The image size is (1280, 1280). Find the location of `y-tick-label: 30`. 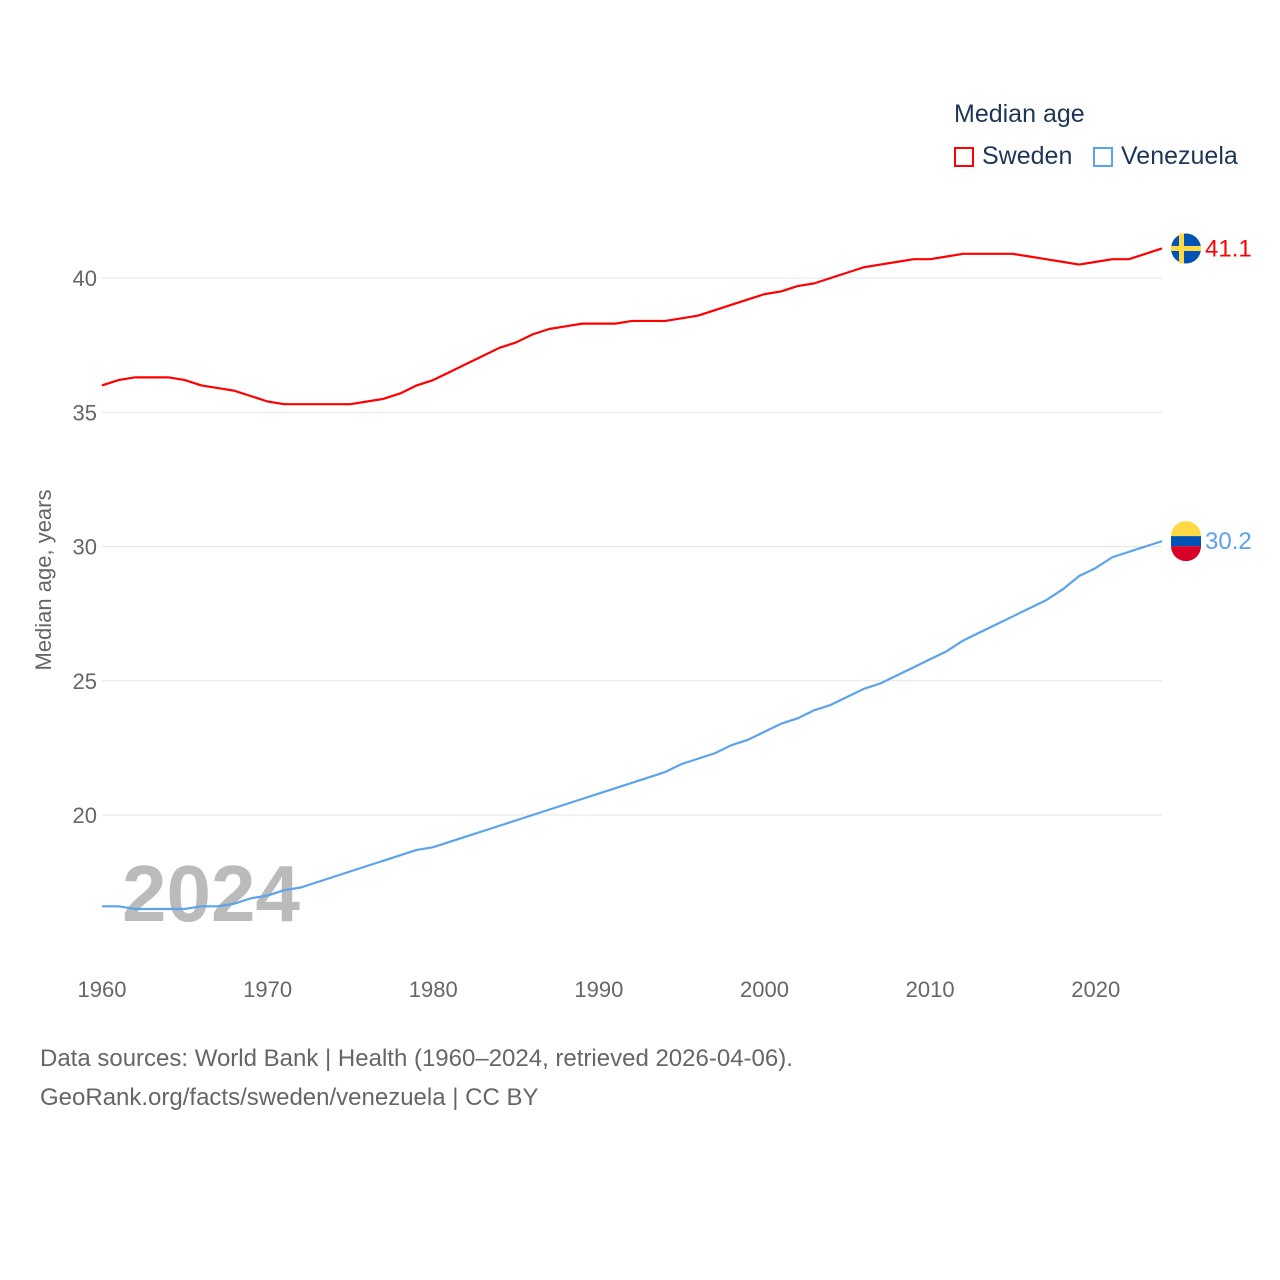

y-tick-label: 30 is located at coordinates (85, 547).